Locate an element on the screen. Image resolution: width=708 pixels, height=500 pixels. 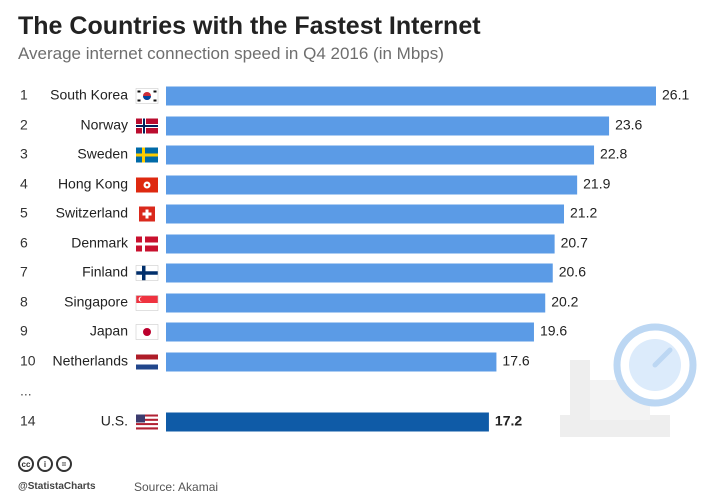
value-label: 22.8 is located at coordinates (613, 154).